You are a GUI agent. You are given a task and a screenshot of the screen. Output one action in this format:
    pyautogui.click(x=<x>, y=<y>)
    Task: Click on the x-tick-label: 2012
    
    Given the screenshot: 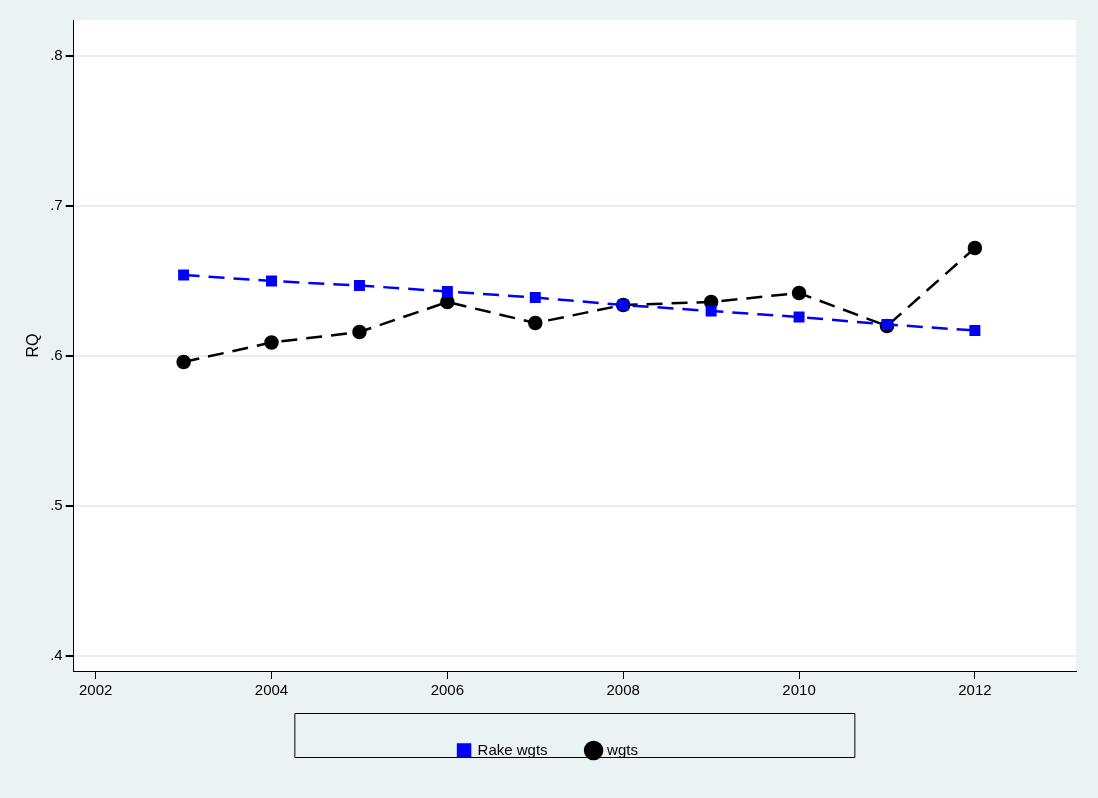 What is the action you would take?
    pyautogui.click(x=975, y=690)
    